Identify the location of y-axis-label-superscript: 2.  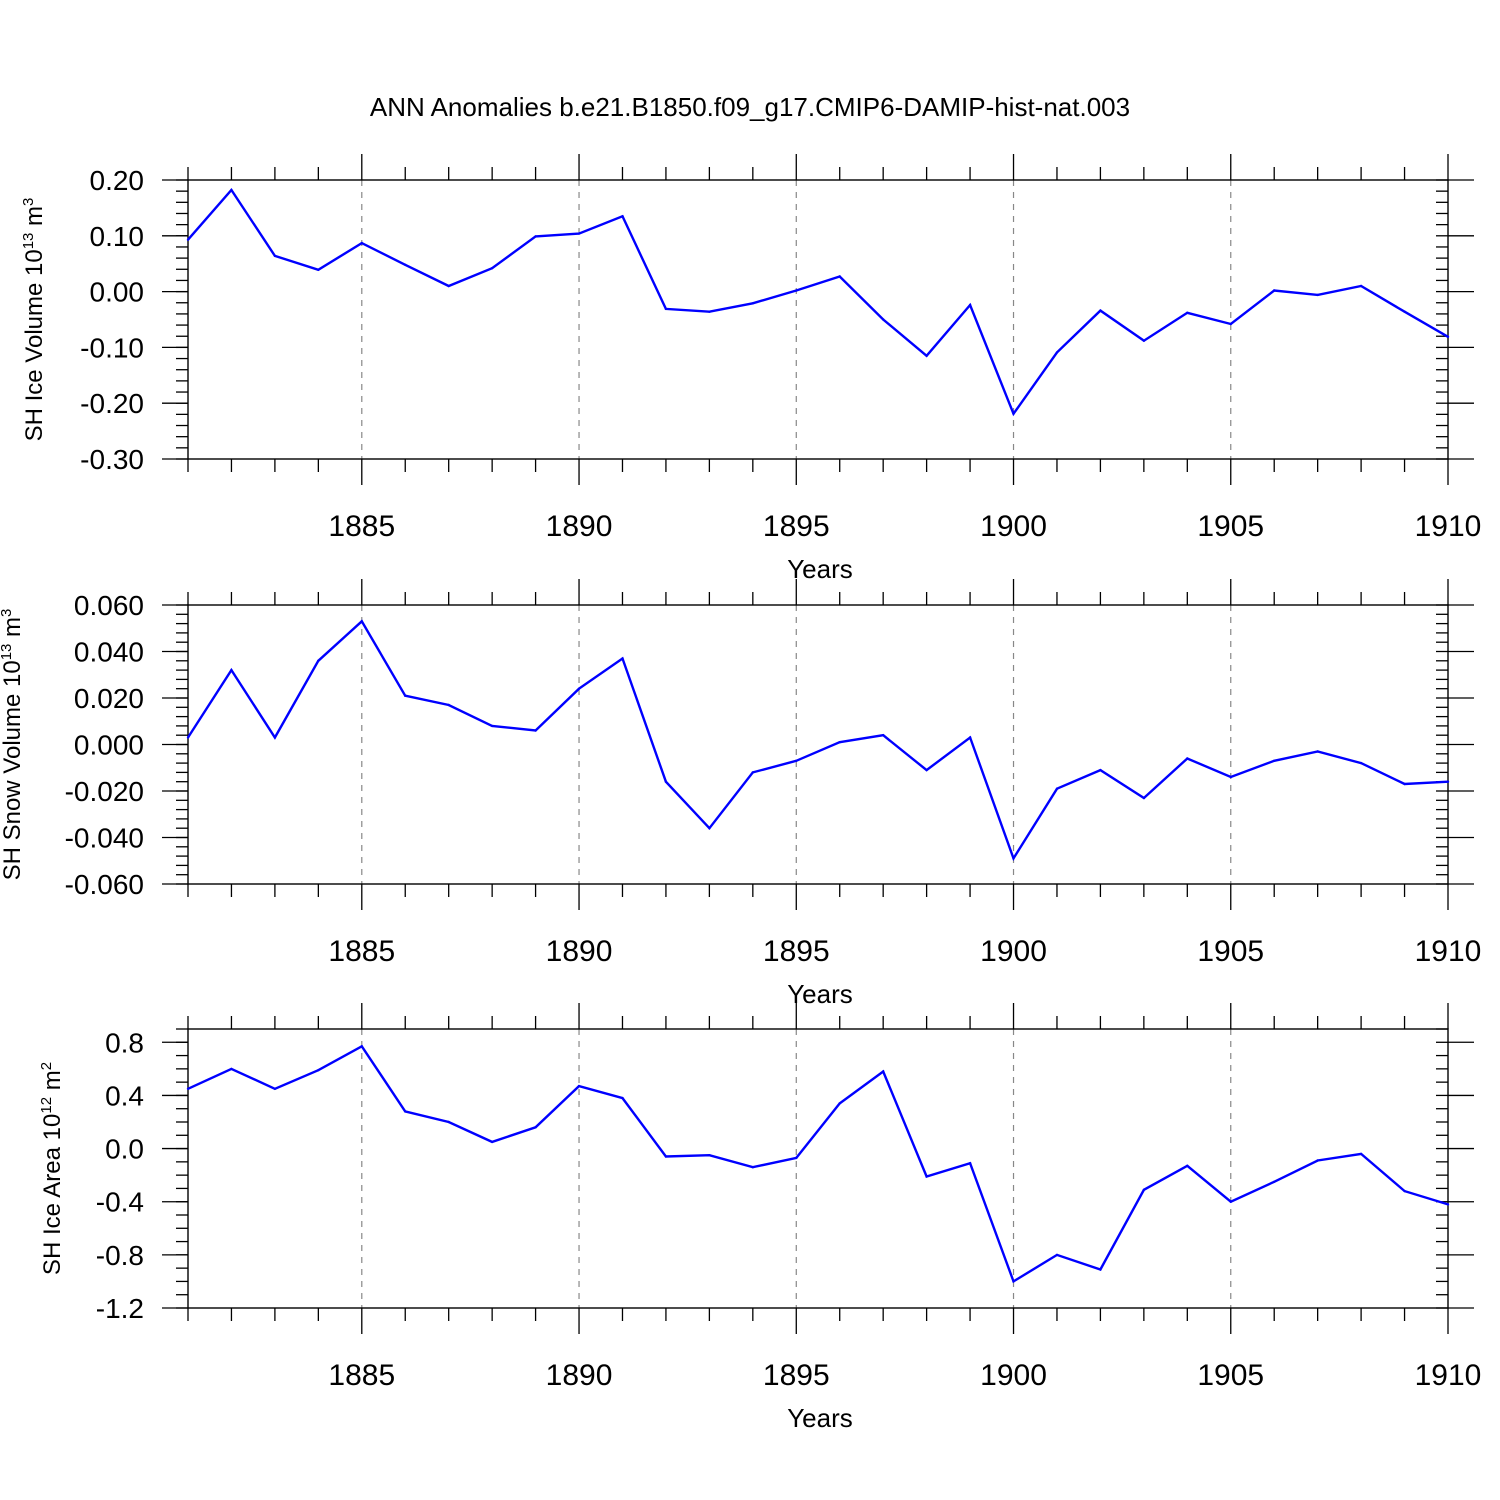
(46, 1066).